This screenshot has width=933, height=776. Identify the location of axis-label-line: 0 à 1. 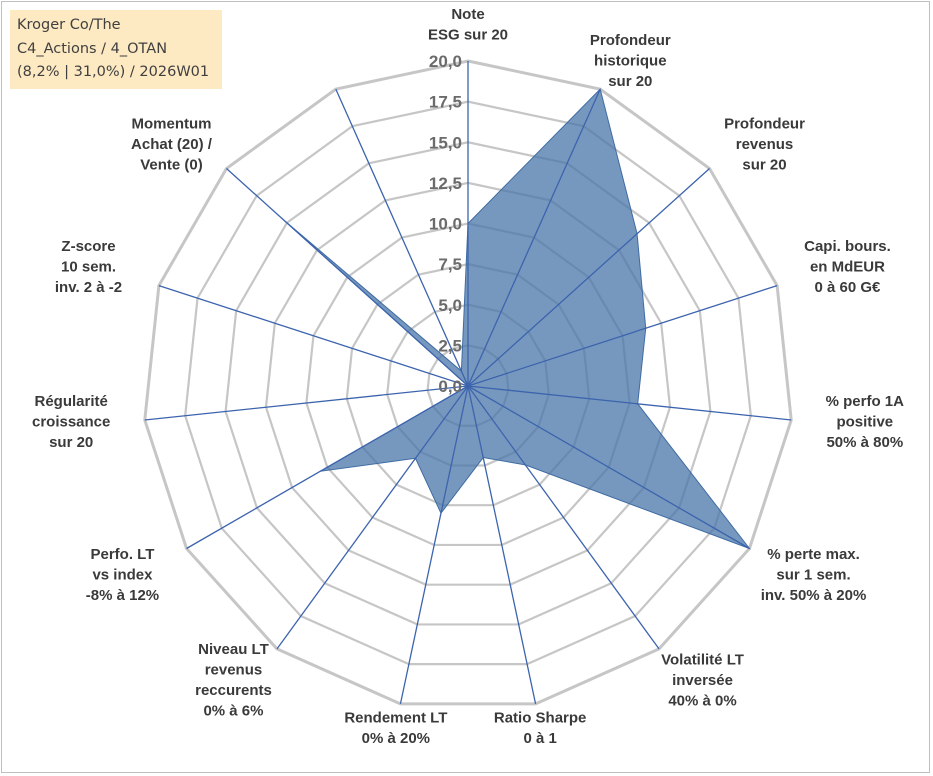
(539, 738).